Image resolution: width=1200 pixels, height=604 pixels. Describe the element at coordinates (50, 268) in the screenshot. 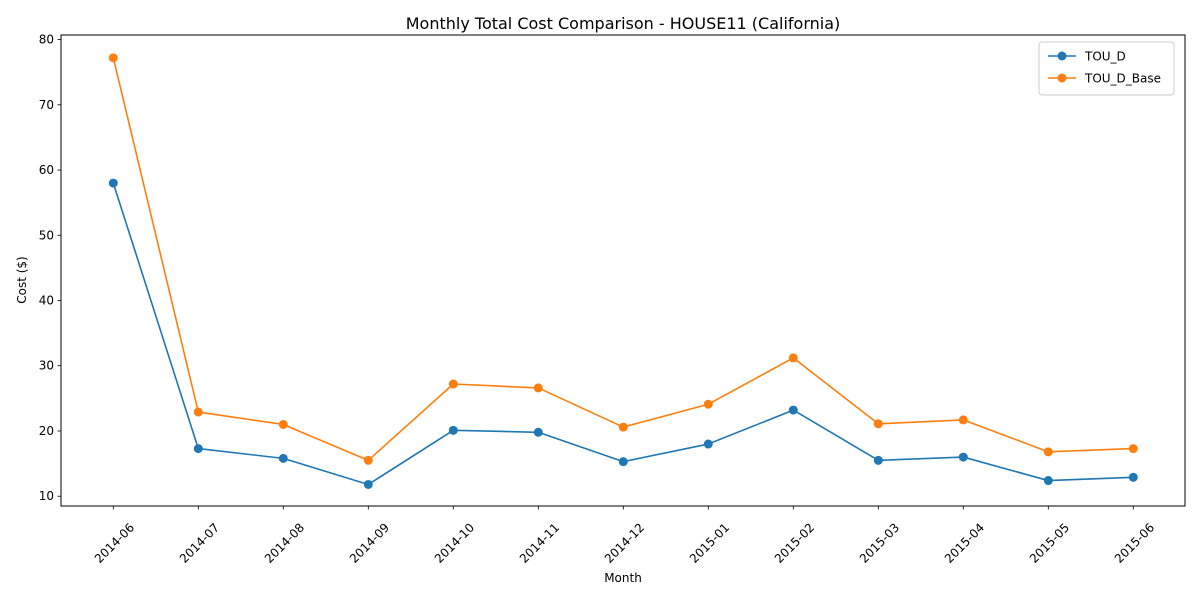

I see `y-axis-ticks: 10 20 30 40 50 60 70 80` at that location.